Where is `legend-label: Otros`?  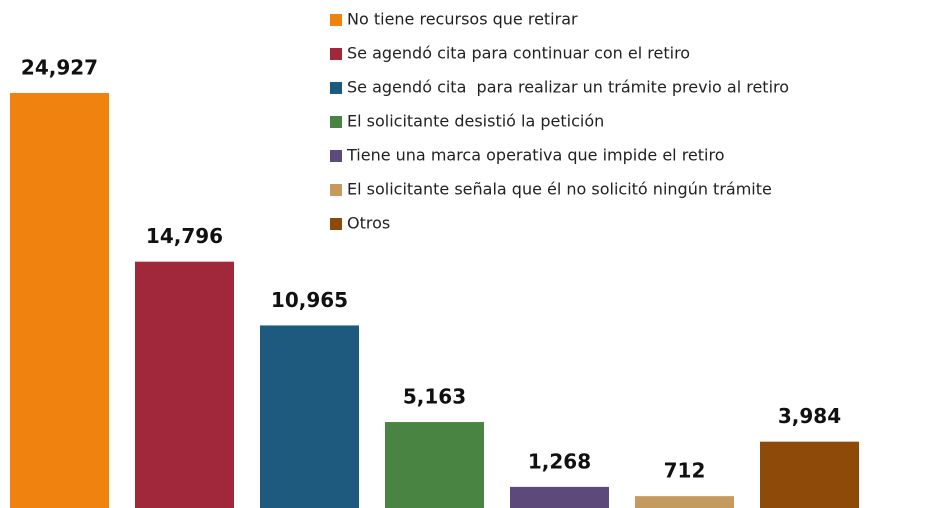
legend-label: Otros is located at coordinates (368, 223).